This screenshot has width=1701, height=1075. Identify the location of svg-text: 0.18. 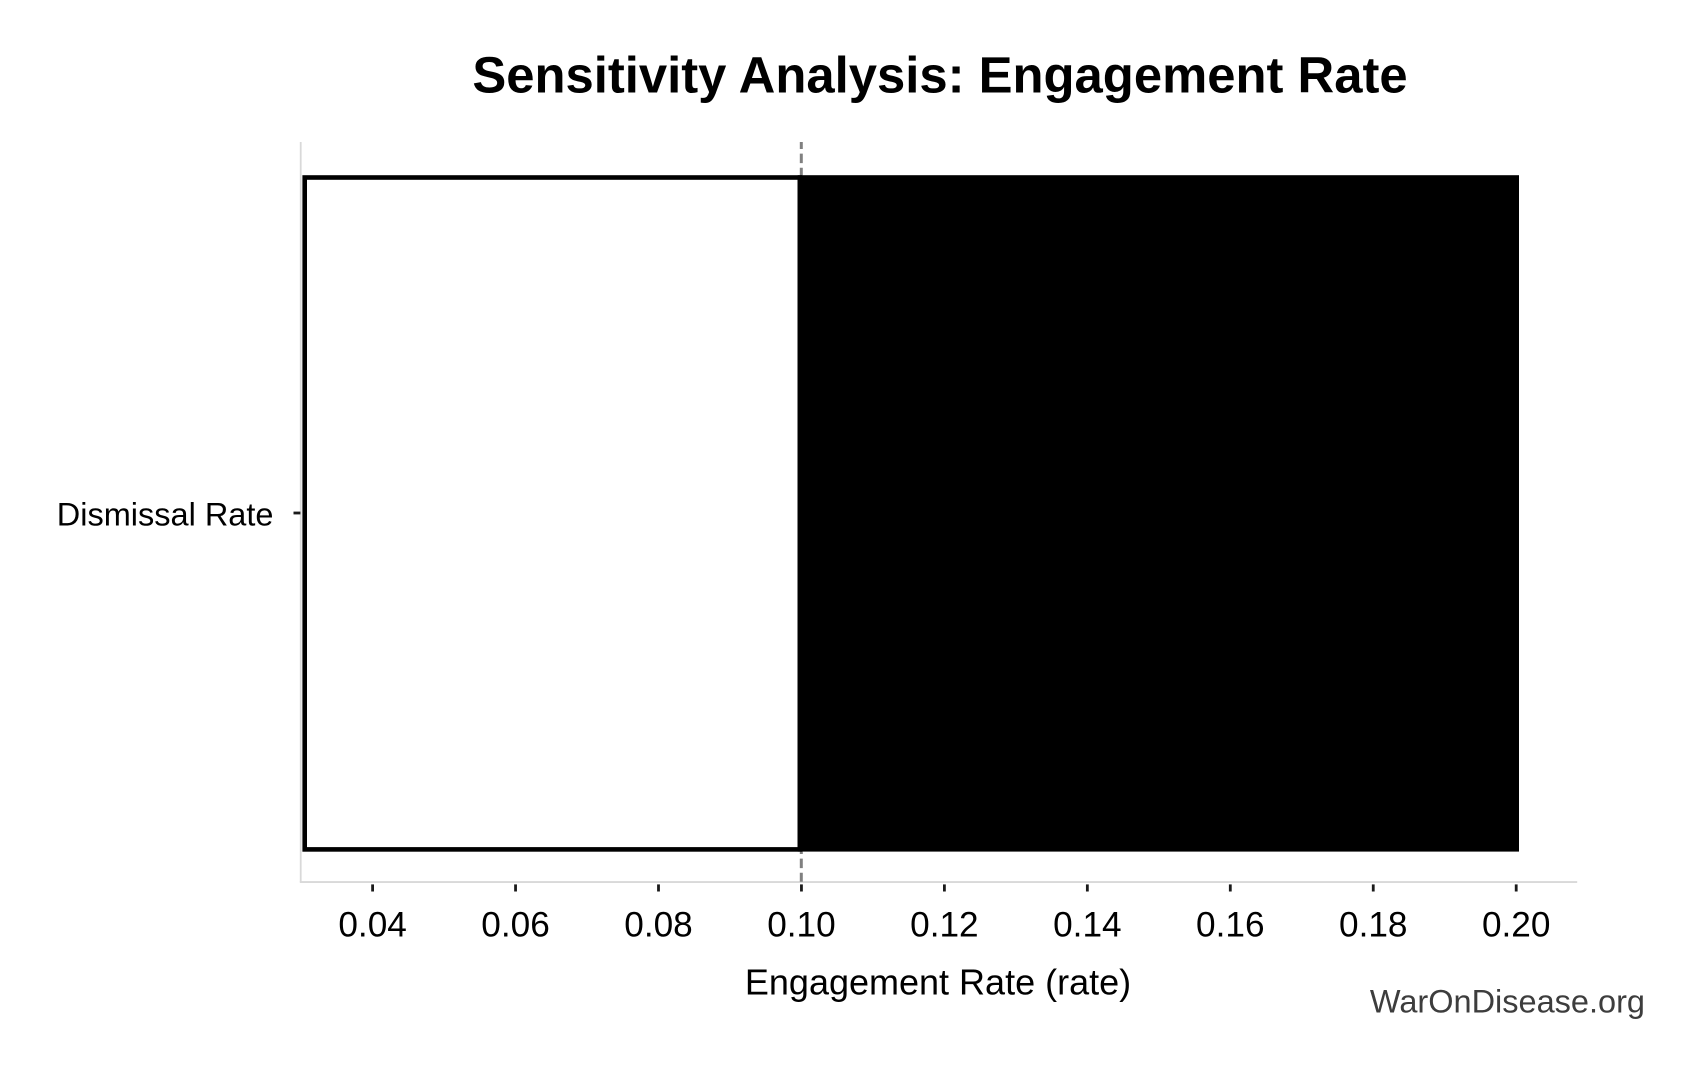
(1373, 924).